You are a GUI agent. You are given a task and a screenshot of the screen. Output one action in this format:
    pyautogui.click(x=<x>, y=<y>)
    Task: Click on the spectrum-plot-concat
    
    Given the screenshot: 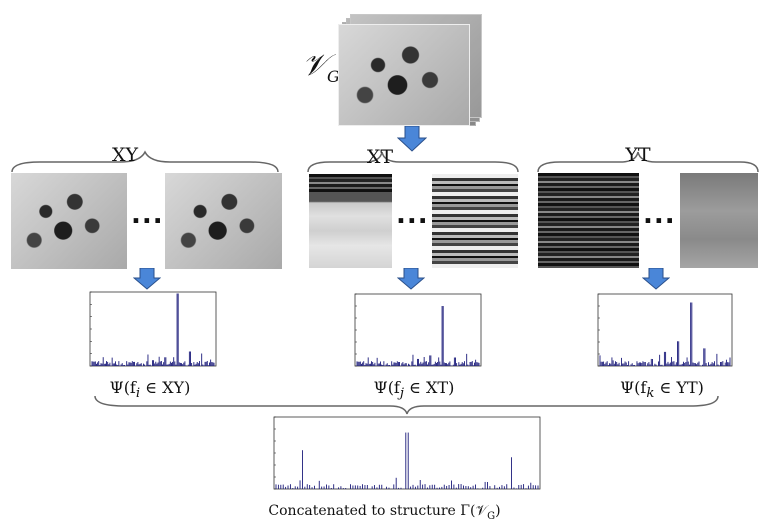 What is the action you would take?
    pyautogui.click(x=403, y=456)
    